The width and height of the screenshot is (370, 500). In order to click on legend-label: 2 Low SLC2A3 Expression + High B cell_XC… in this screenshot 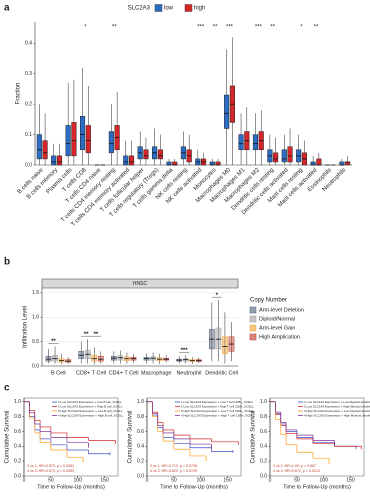, I will do `click(90, 406)`.